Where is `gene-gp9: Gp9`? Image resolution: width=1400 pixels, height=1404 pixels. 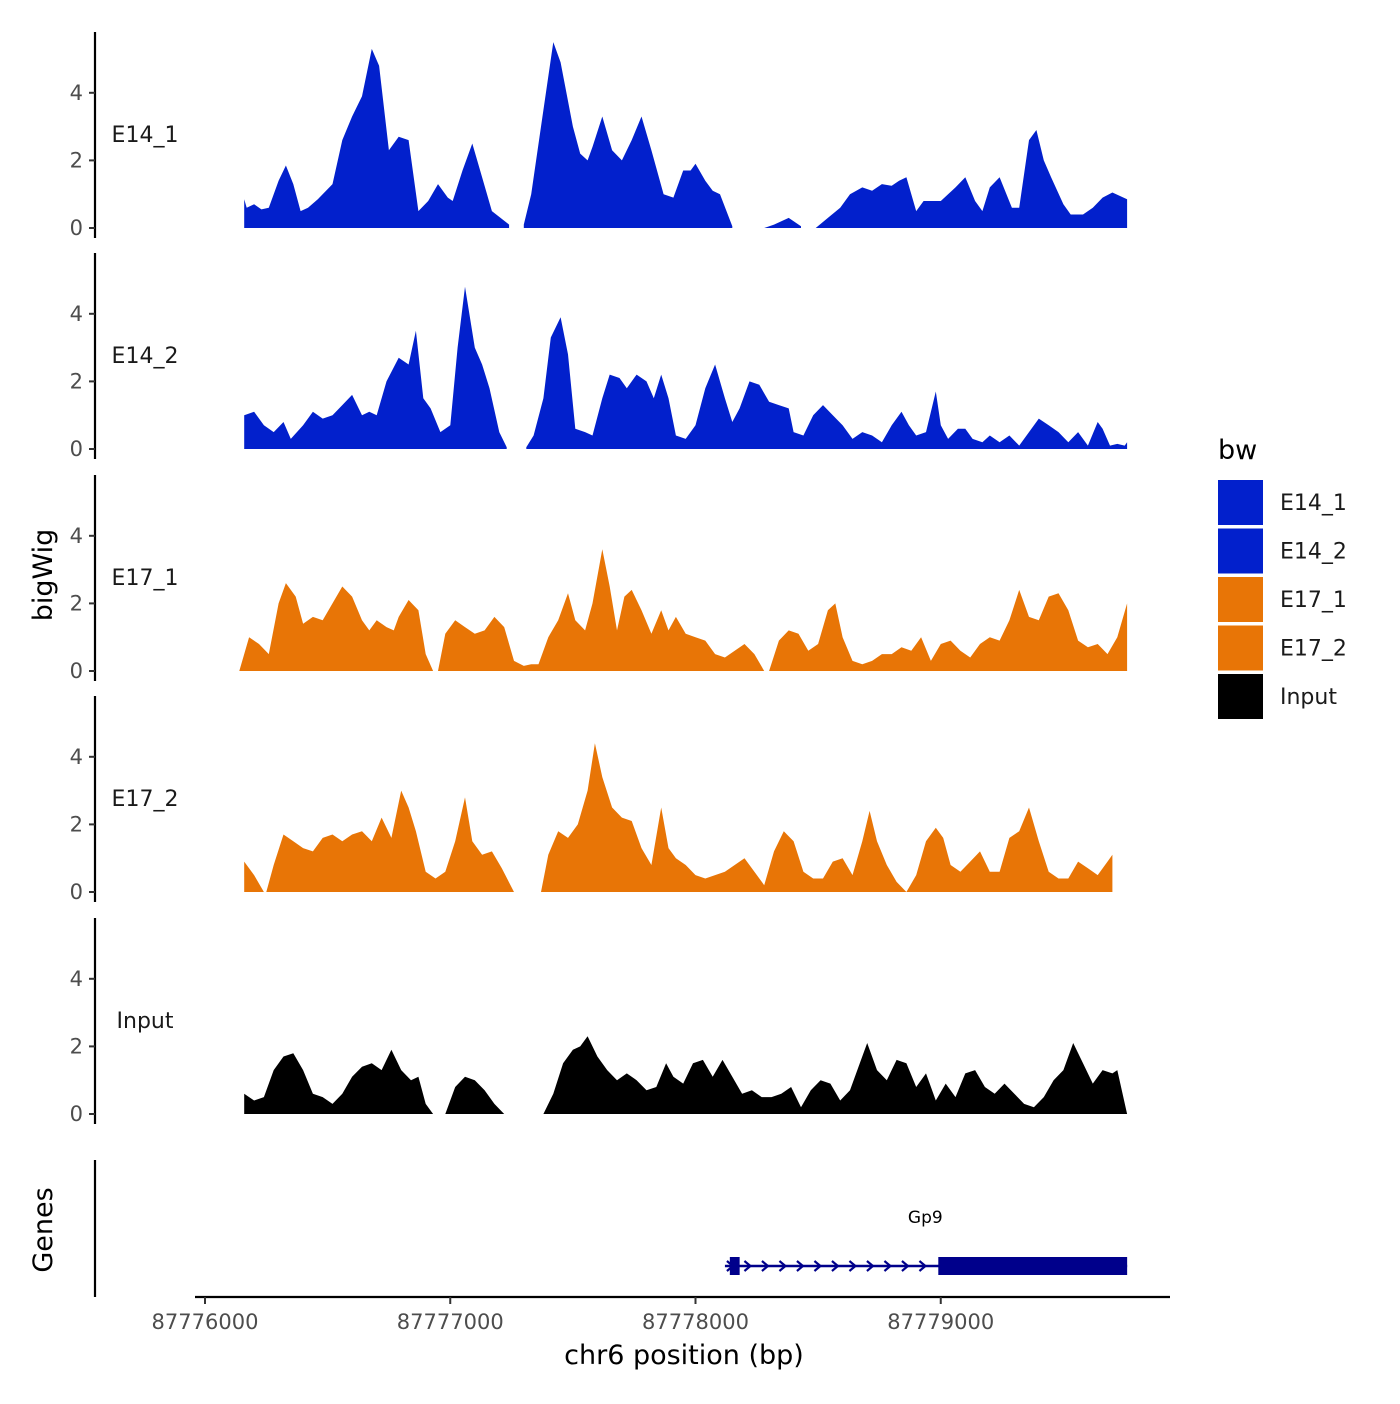 gene-gp9: Gp9 is located at coordinates (926, 1241).